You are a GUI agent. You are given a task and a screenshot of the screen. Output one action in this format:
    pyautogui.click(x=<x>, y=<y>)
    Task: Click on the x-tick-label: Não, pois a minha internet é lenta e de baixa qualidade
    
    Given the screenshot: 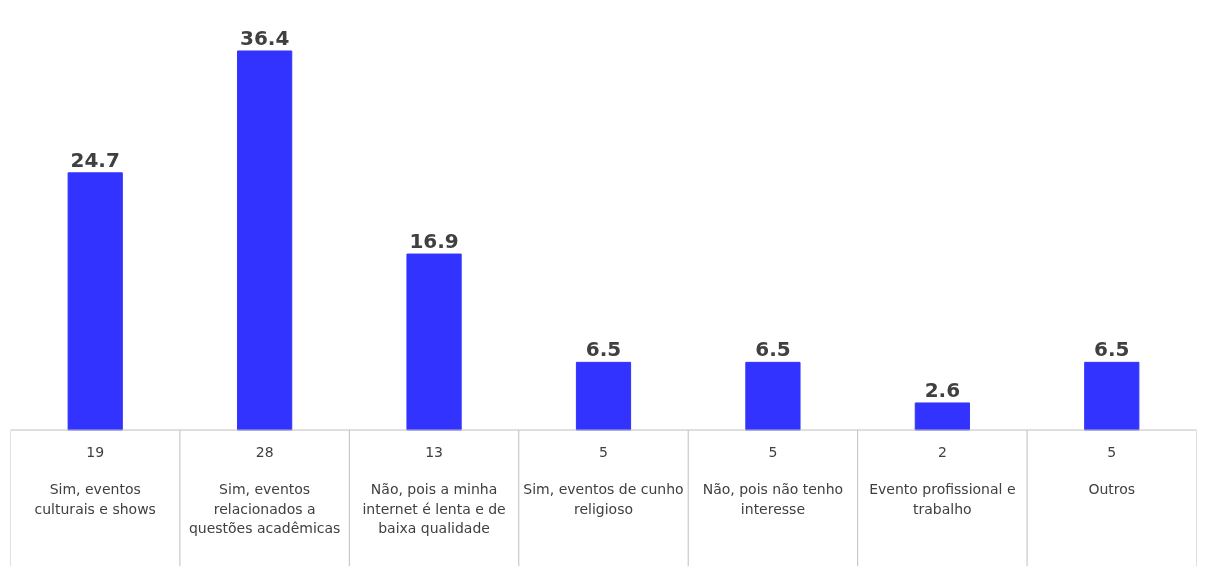 What is the action you would take?
    pyautogui.click(x=434, y=508)
    